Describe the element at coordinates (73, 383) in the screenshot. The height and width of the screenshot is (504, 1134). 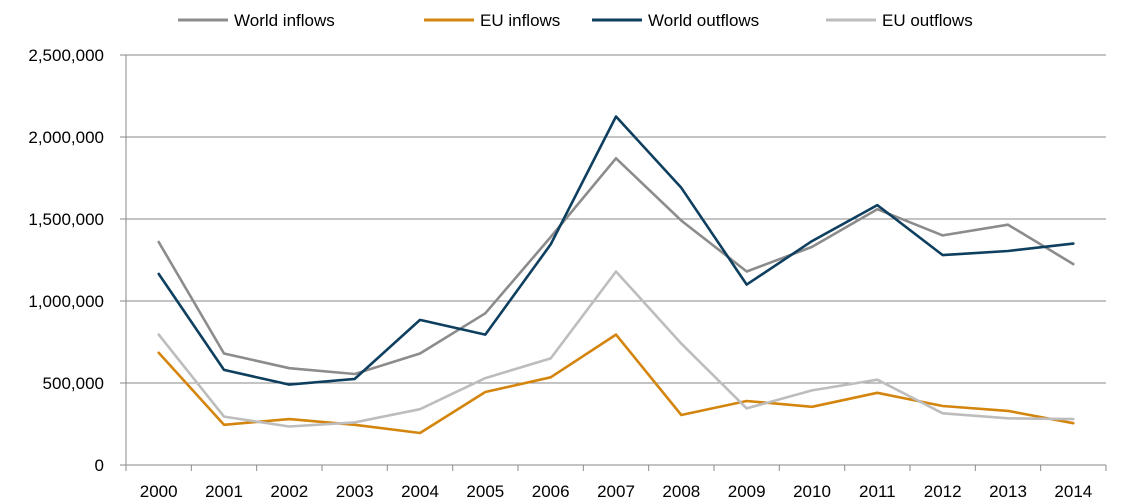
I see `y-tick-label: 500,000` at that location.